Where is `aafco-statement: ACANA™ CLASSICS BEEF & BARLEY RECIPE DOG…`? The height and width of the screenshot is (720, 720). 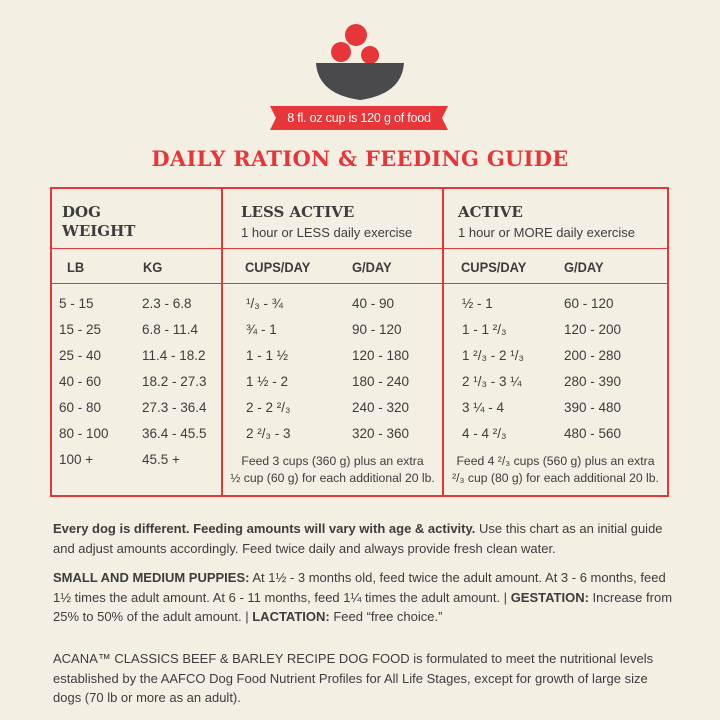 aafco-statement: ACANA™ CLASSICS BEEF & BARLEY RECIPE DOG… is located at coordinates (353, 678).